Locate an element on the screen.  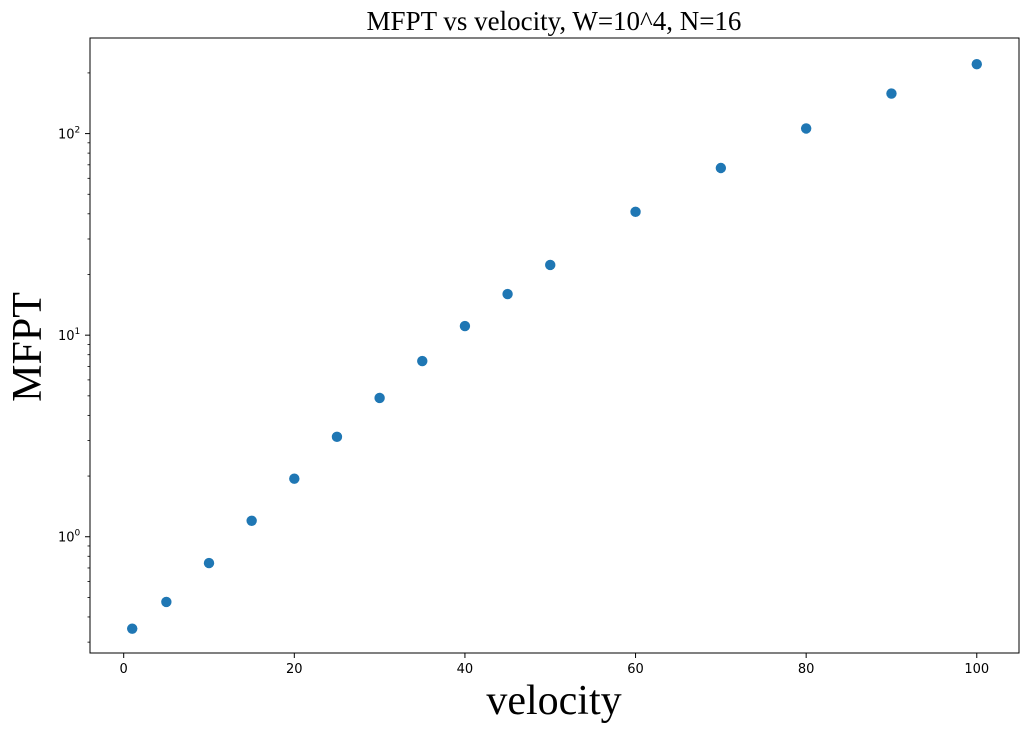
y-tick-exponent: 2 is located at coordinates (78, 131).